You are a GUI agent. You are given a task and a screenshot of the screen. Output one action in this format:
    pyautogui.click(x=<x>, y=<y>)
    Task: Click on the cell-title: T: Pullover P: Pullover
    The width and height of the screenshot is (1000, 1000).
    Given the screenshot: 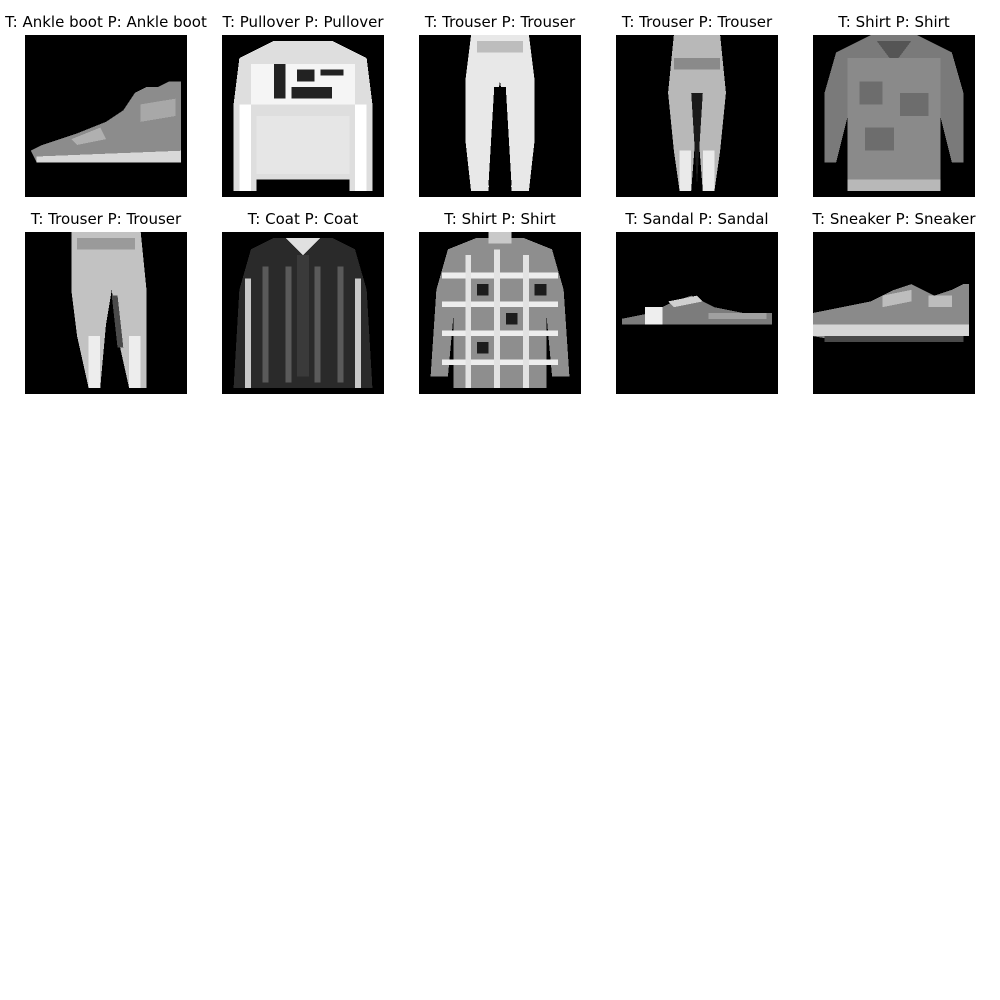 What is the action you would take?
    pyautogui.click(x=303, y=22)
    